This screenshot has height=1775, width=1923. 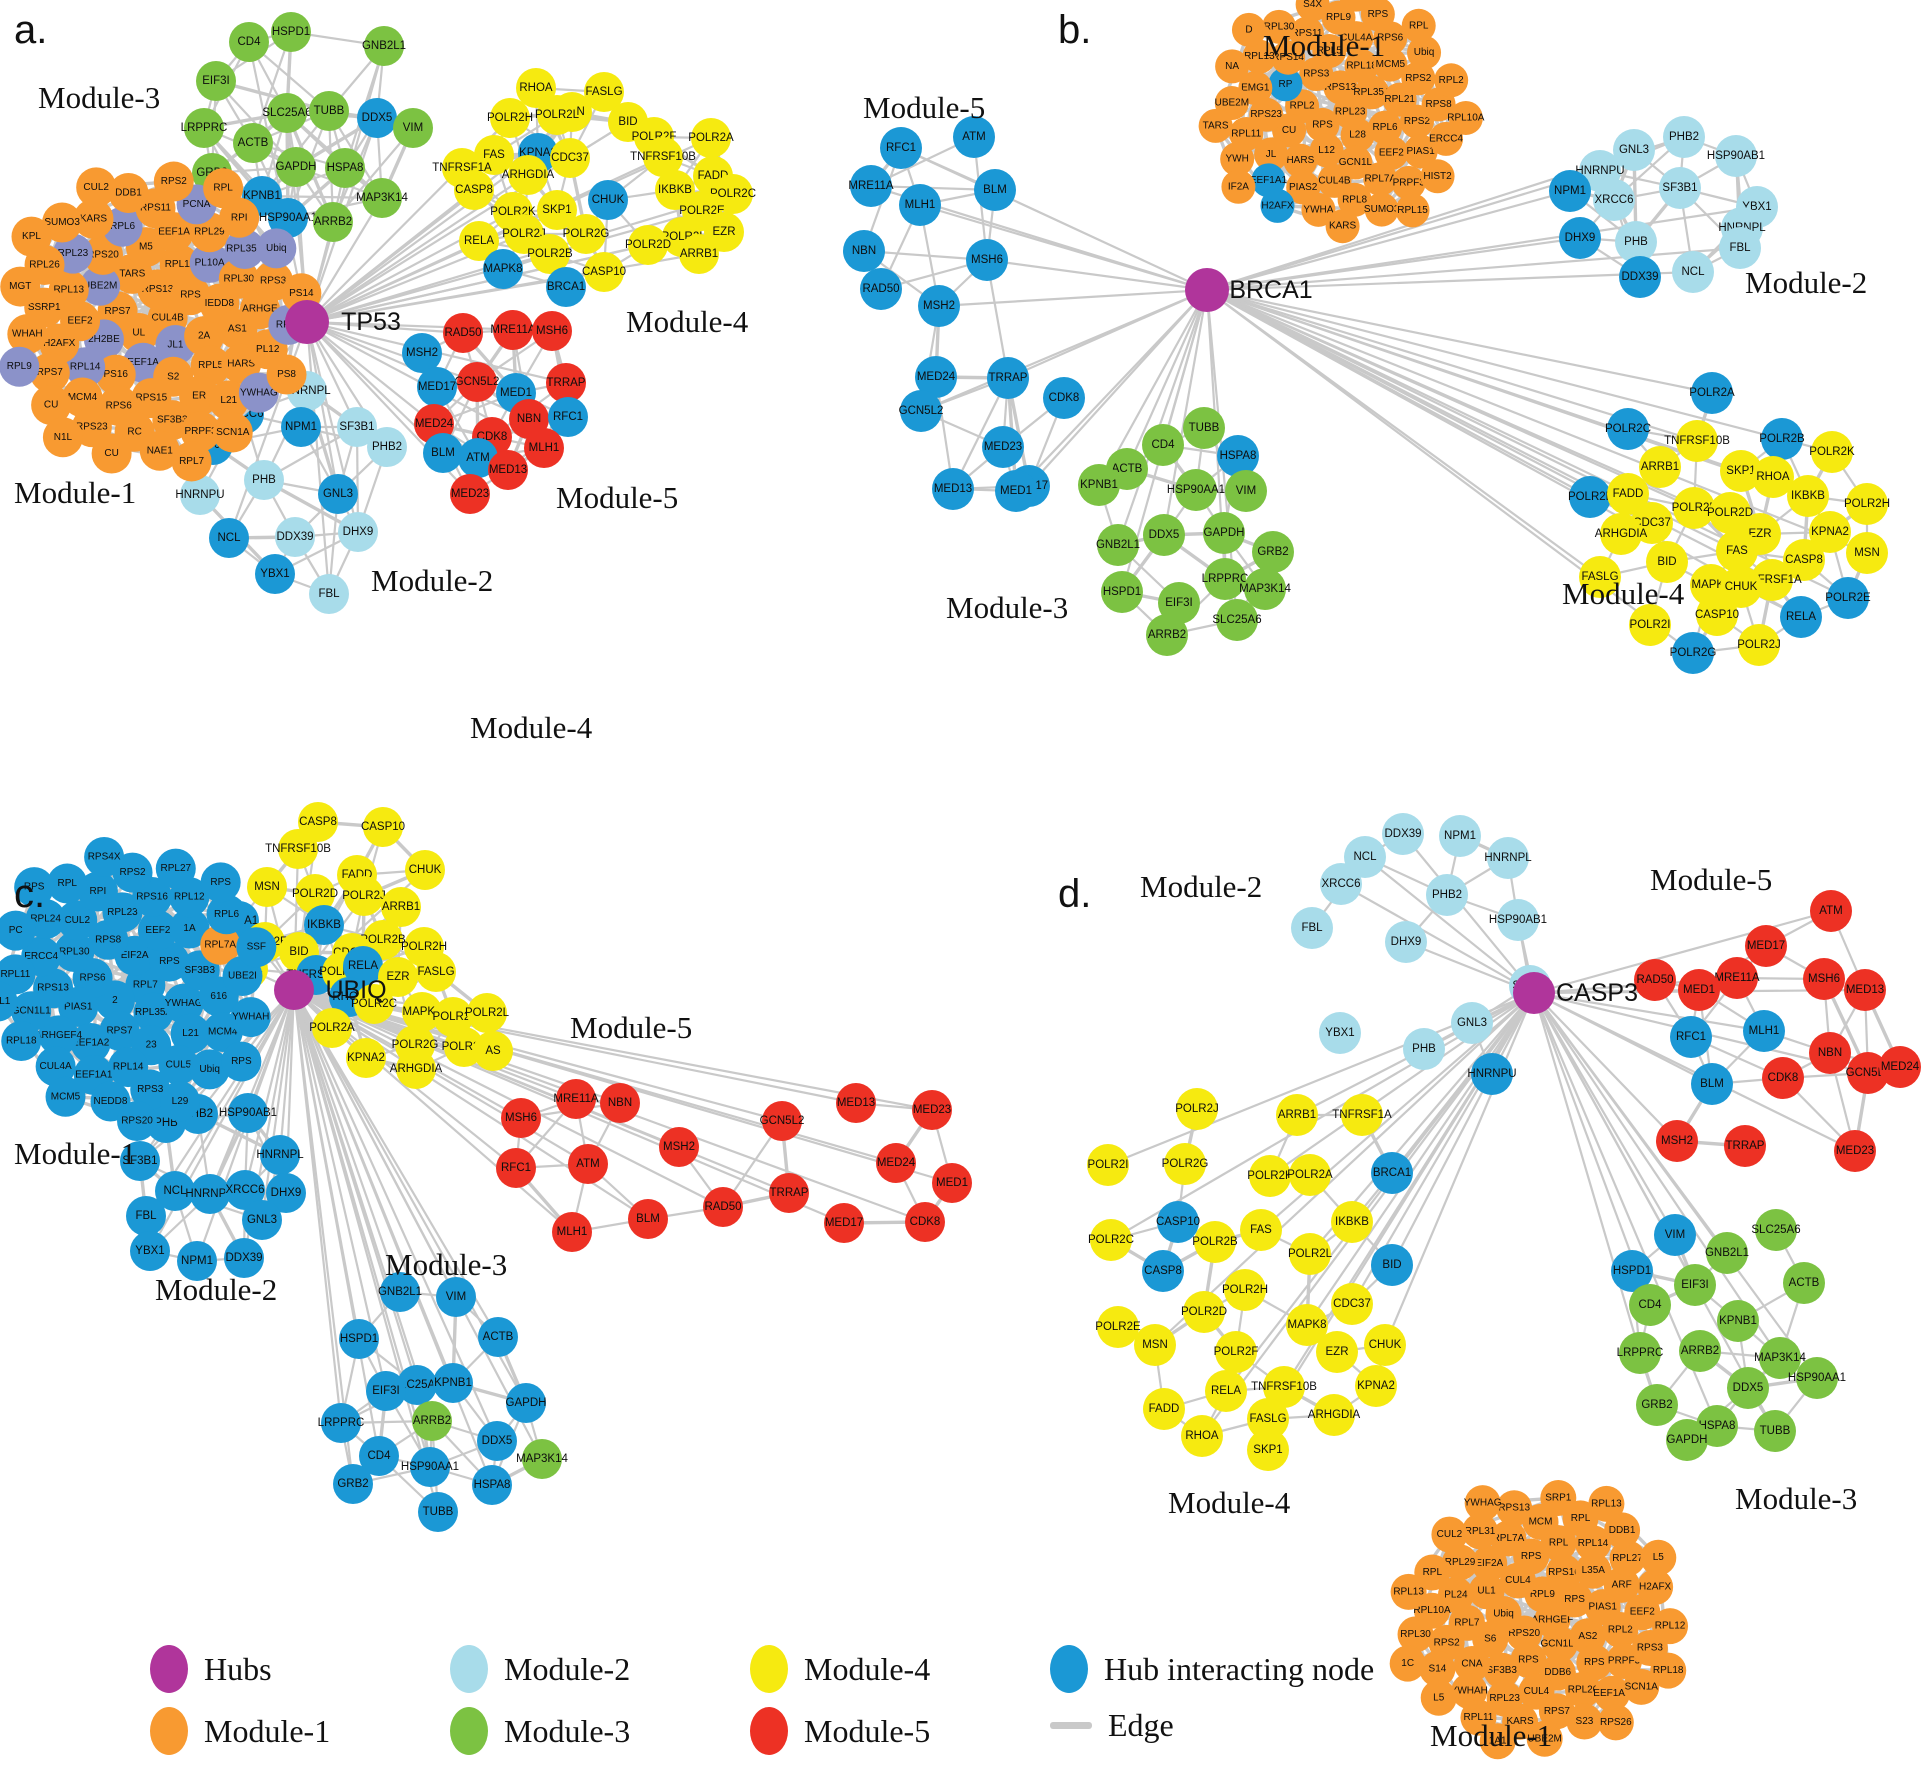 I want to click on network-node: VIM, so click(x=1675, y=1235).